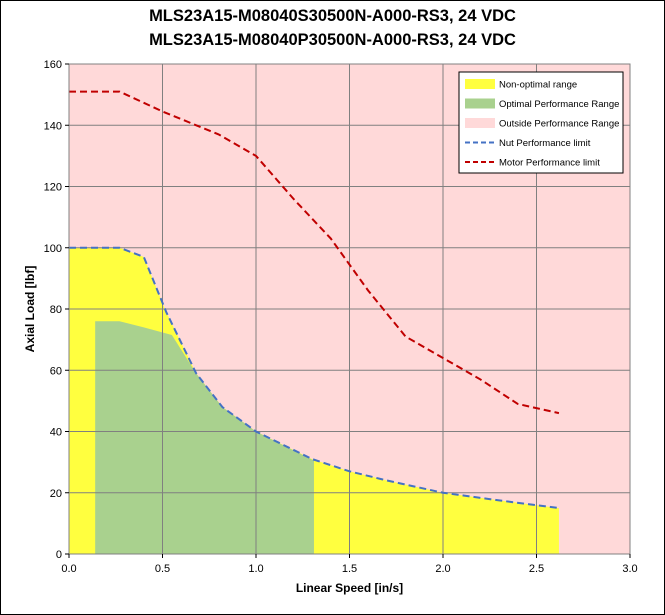  Describe the element at coordinates (162, 569) in the screenshot. I see `x-tick-label: 0.5` at that location.